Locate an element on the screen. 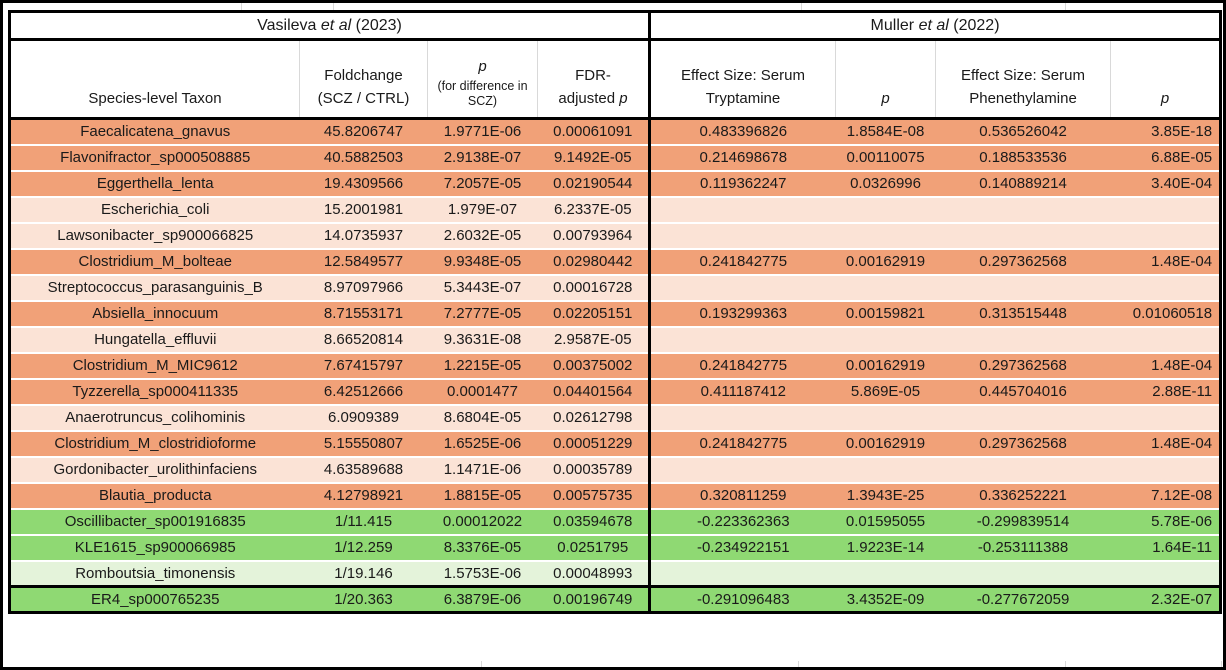 Image resolution: width=1226 pixels, height=670 pixels. p-tryptamine-cell: 5.869E-05 is located at coordinates (885, 392).